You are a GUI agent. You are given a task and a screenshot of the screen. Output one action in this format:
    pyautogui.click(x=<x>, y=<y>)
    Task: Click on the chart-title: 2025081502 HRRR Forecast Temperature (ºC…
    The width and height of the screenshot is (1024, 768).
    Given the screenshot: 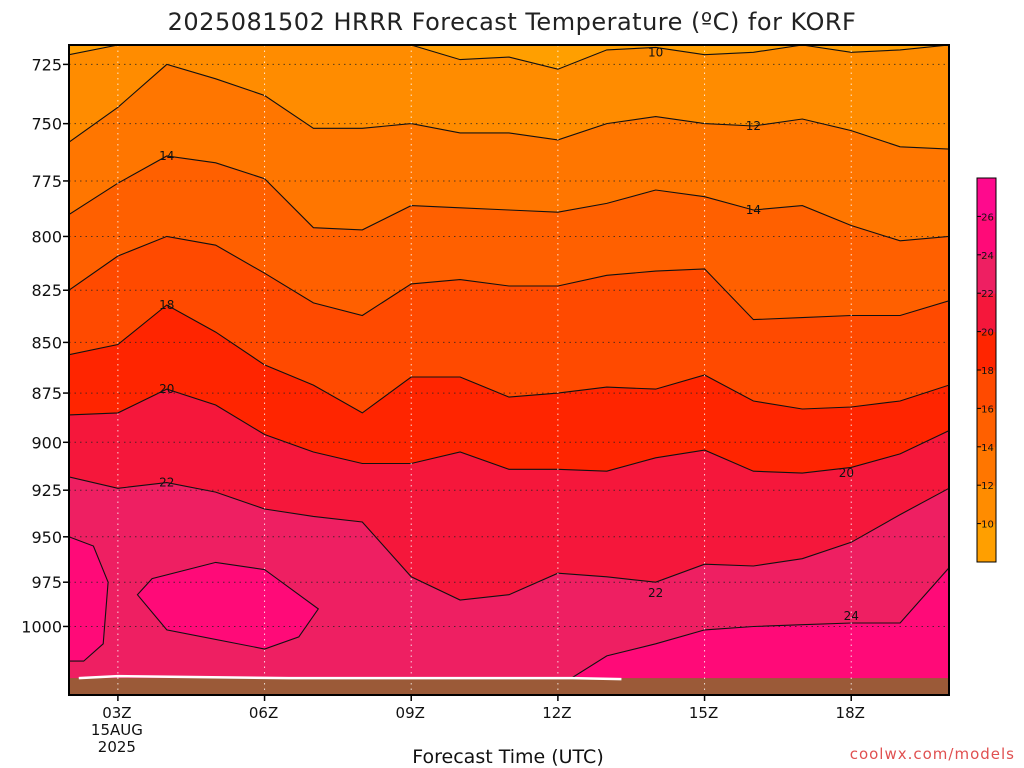 What is the action you would take?
    pyautogui.click(x=512, y=22)
    